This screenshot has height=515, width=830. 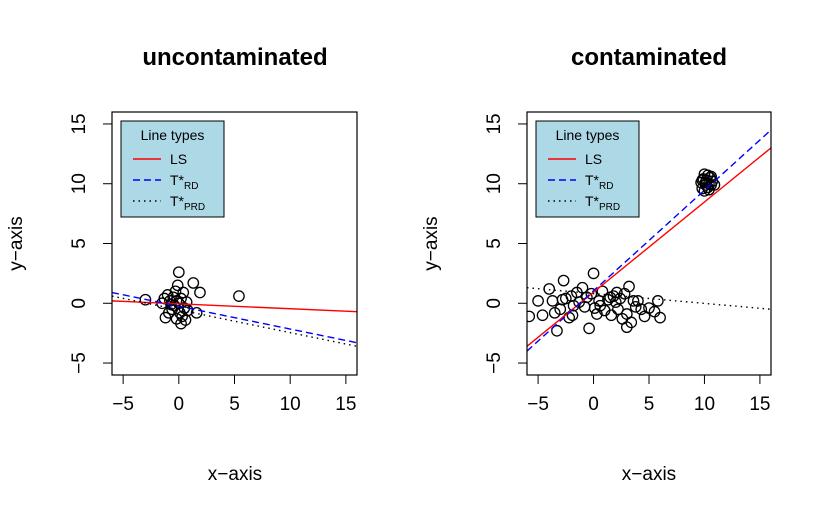 I want to click on chart-title: contaminated, so click(x=649, y=57).